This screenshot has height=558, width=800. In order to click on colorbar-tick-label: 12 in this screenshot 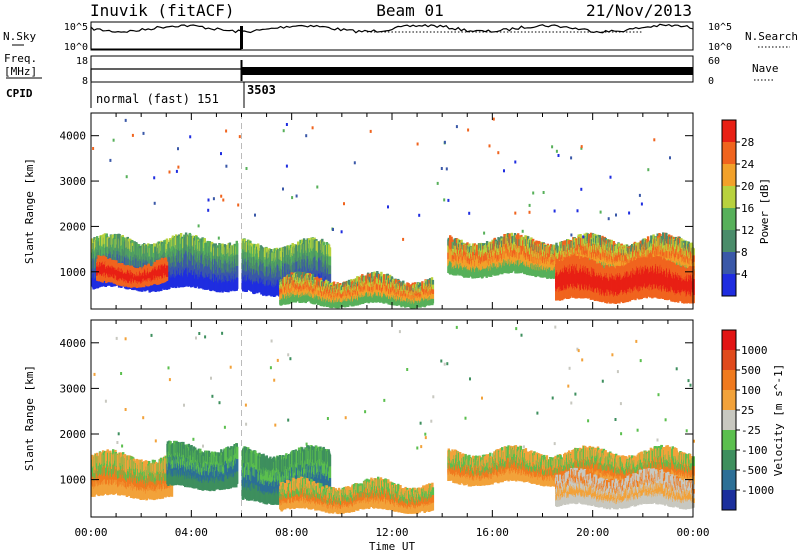, I will do `click(747, 230)`.